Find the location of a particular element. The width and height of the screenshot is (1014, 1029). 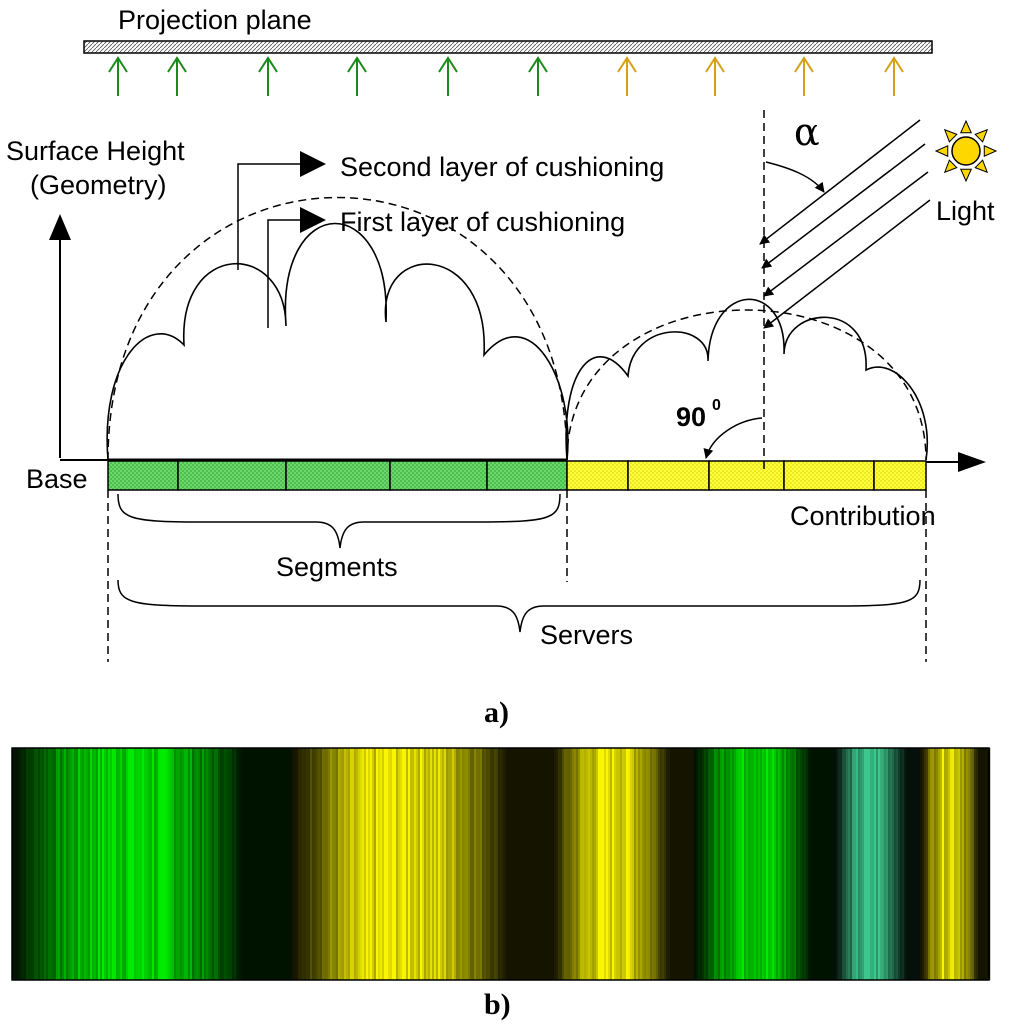

base-label: Base is located at coordinates (57, 479).